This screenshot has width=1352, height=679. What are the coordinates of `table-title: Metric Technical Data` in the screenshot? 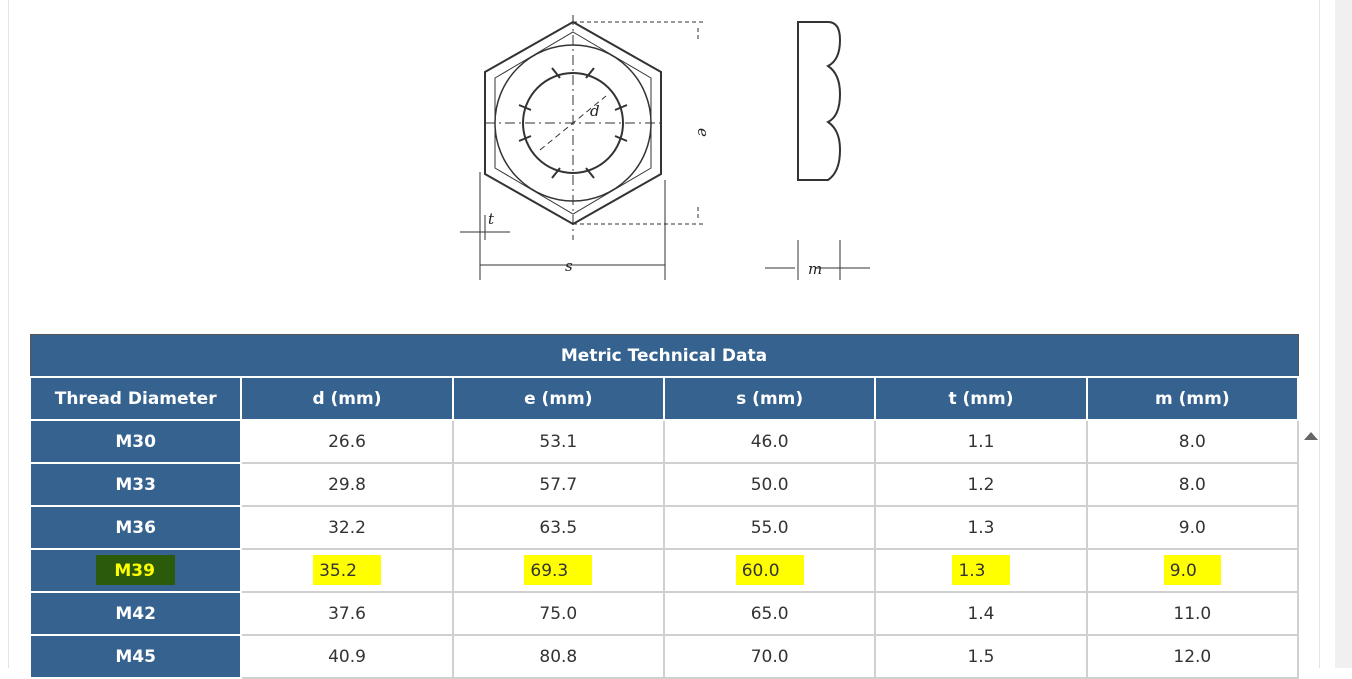 It's located at (664, 356).